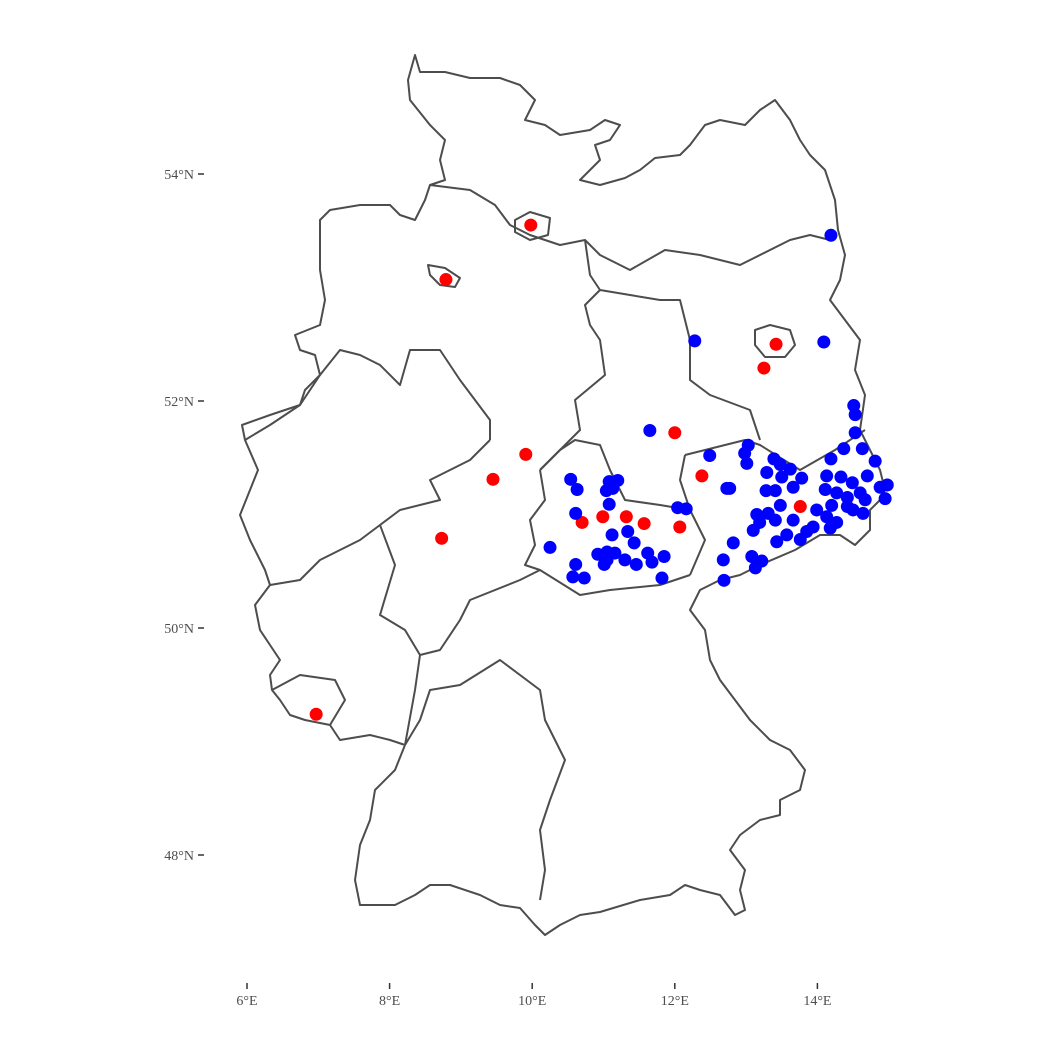  Describe the element at coordinates (532, 1001) in the screenshot. I see `x-tick-label: 10°E` at that location.